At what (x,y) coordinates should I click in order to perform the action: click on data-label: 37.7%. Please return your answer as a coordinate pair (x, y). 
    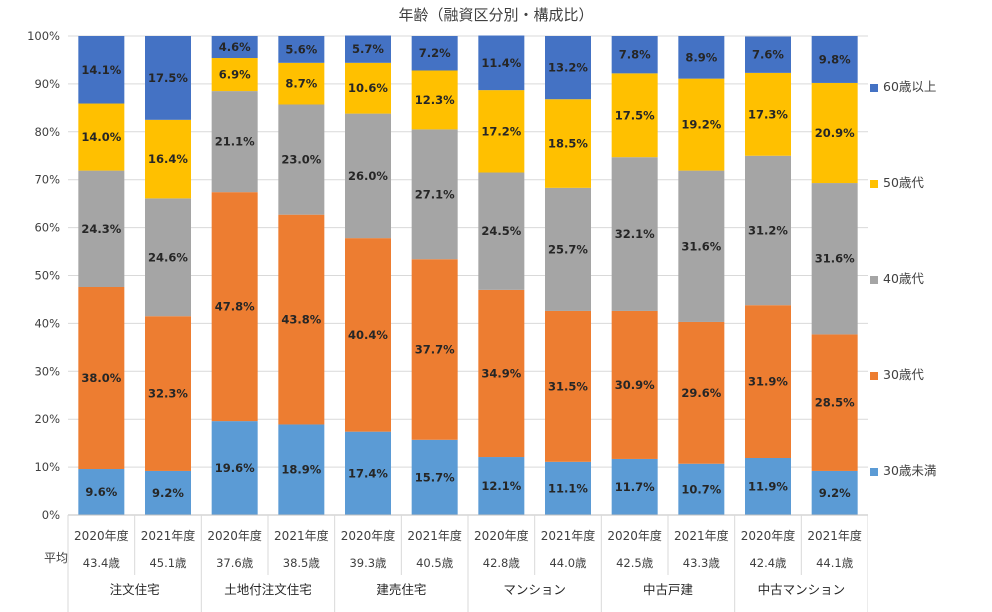
    Looking at the image, I should click on (435, 350).